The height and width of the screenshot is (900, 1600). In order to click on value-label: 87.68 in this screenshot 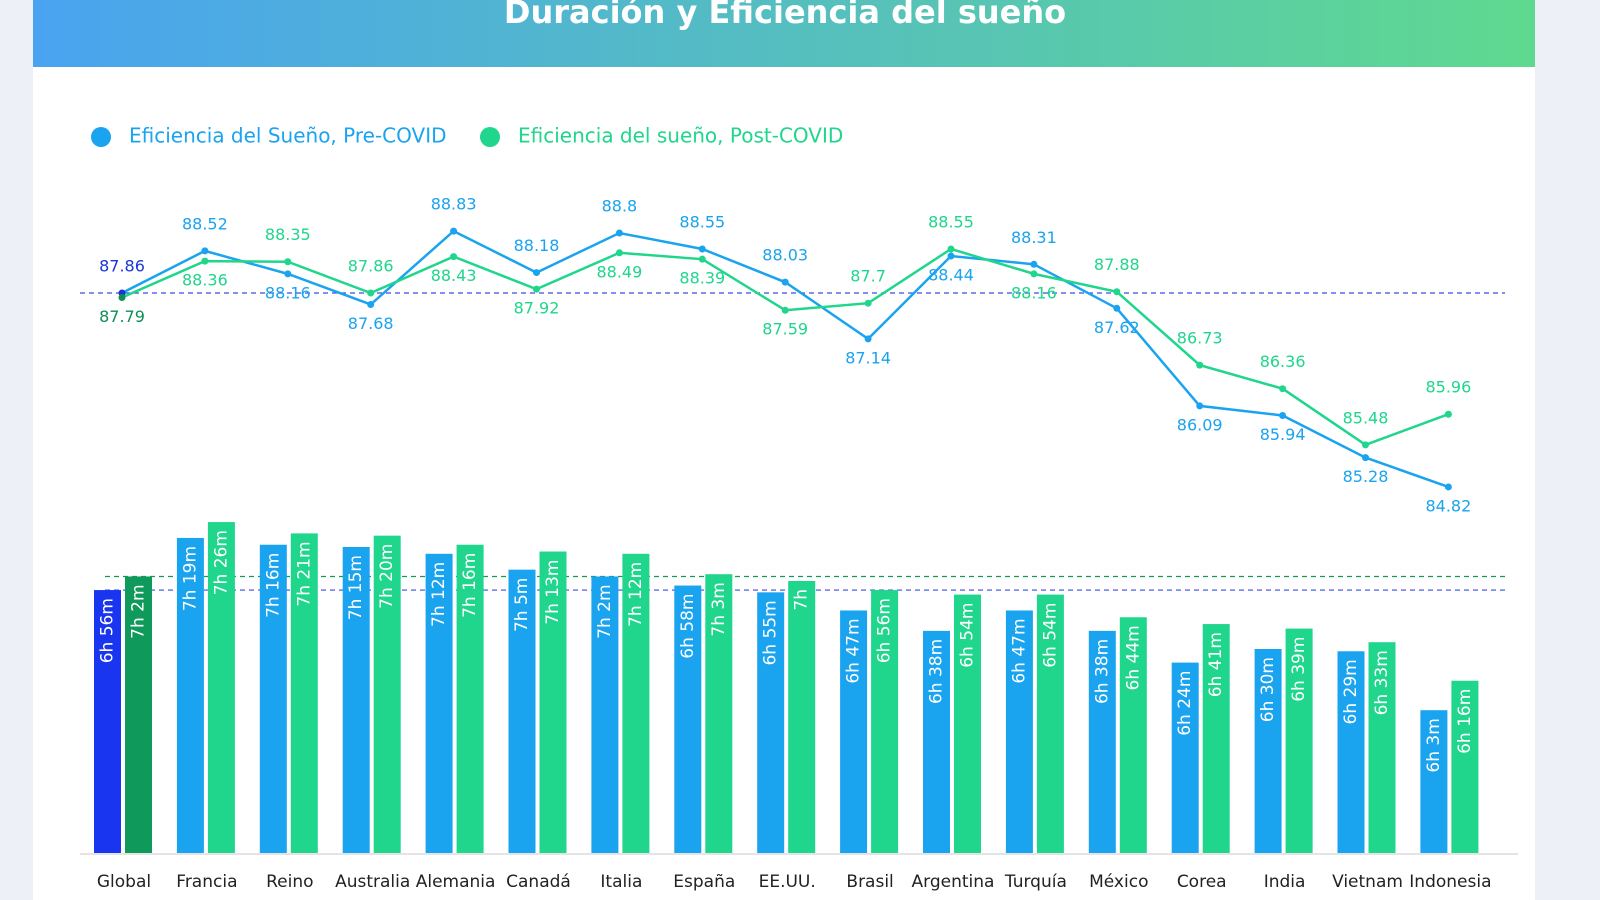, I will do `click(371, 323)`.